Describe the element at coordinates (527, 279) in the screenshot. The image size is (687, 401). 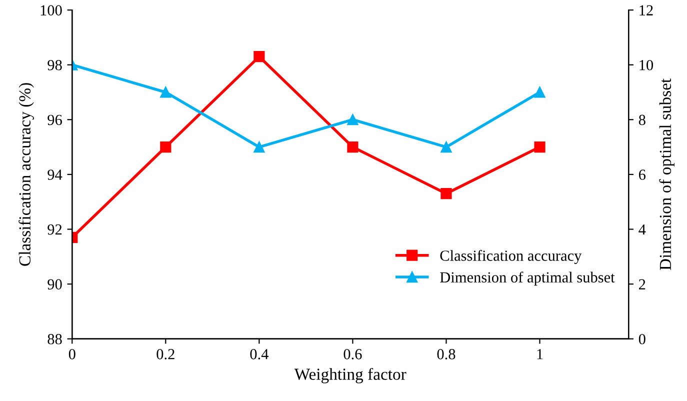
I see `legend-label: Dimension of aptimal subset` at that location.